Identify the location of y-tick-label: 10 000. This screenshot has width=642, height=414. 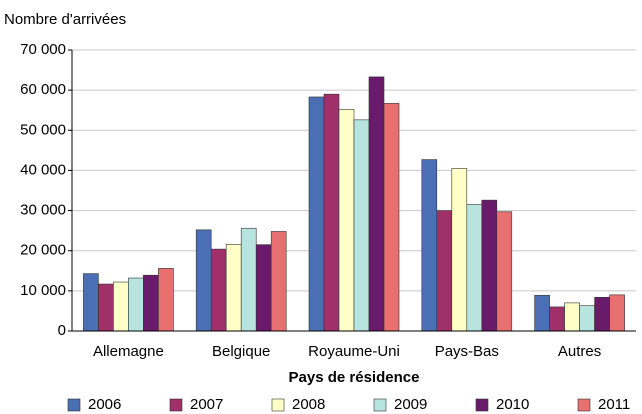
(43, 290).